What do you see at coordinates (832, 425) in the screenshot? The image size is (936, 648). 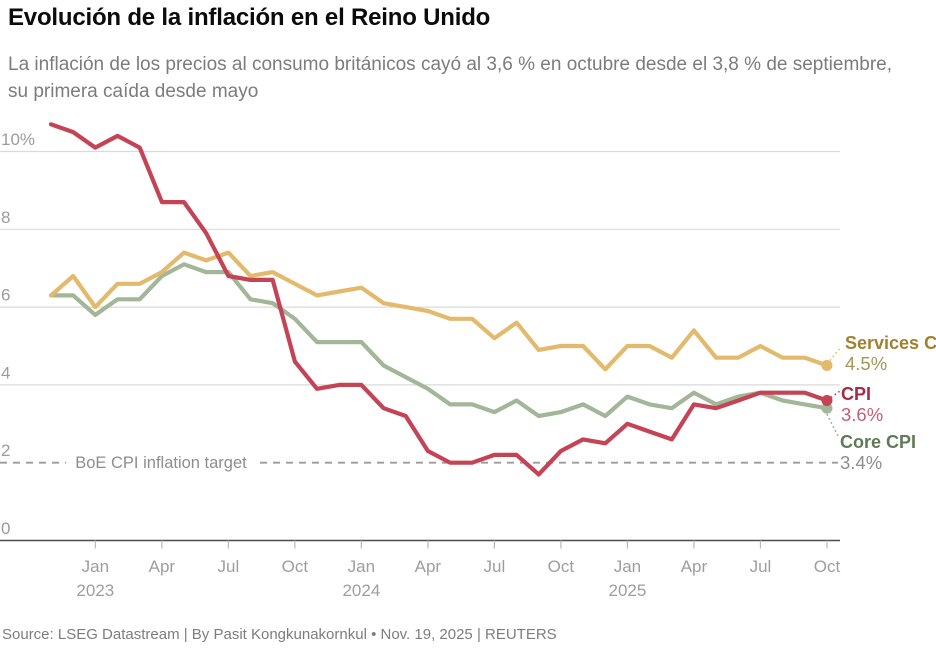 I see `core-cpi-connector` at bounding box center [832, 425].